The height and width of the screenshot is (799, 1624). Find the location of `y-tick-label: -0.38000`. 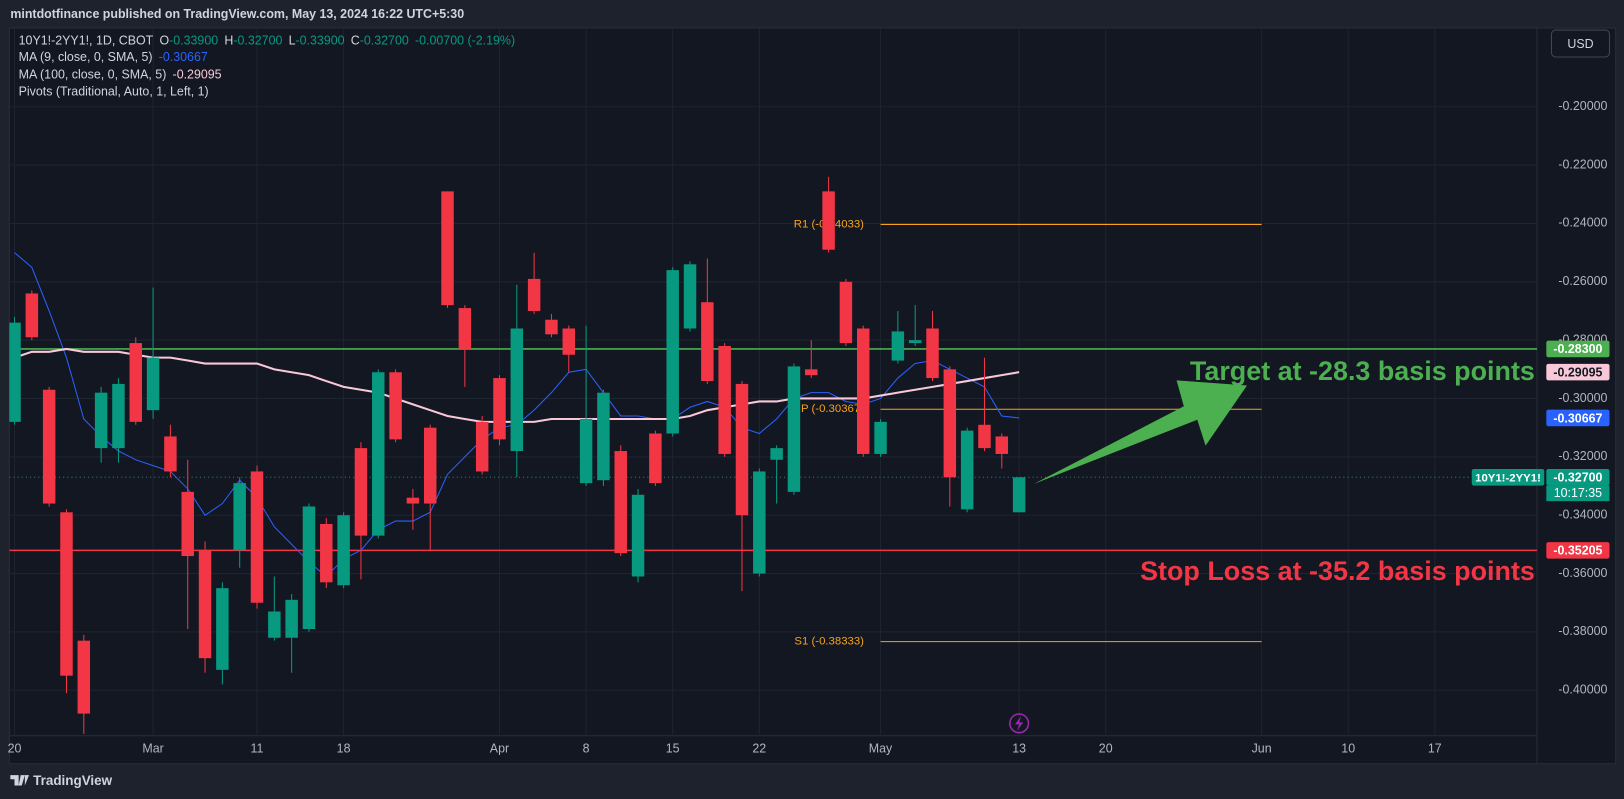

y-tick-label: -0.38000 is located at coordinates (1582, 631).